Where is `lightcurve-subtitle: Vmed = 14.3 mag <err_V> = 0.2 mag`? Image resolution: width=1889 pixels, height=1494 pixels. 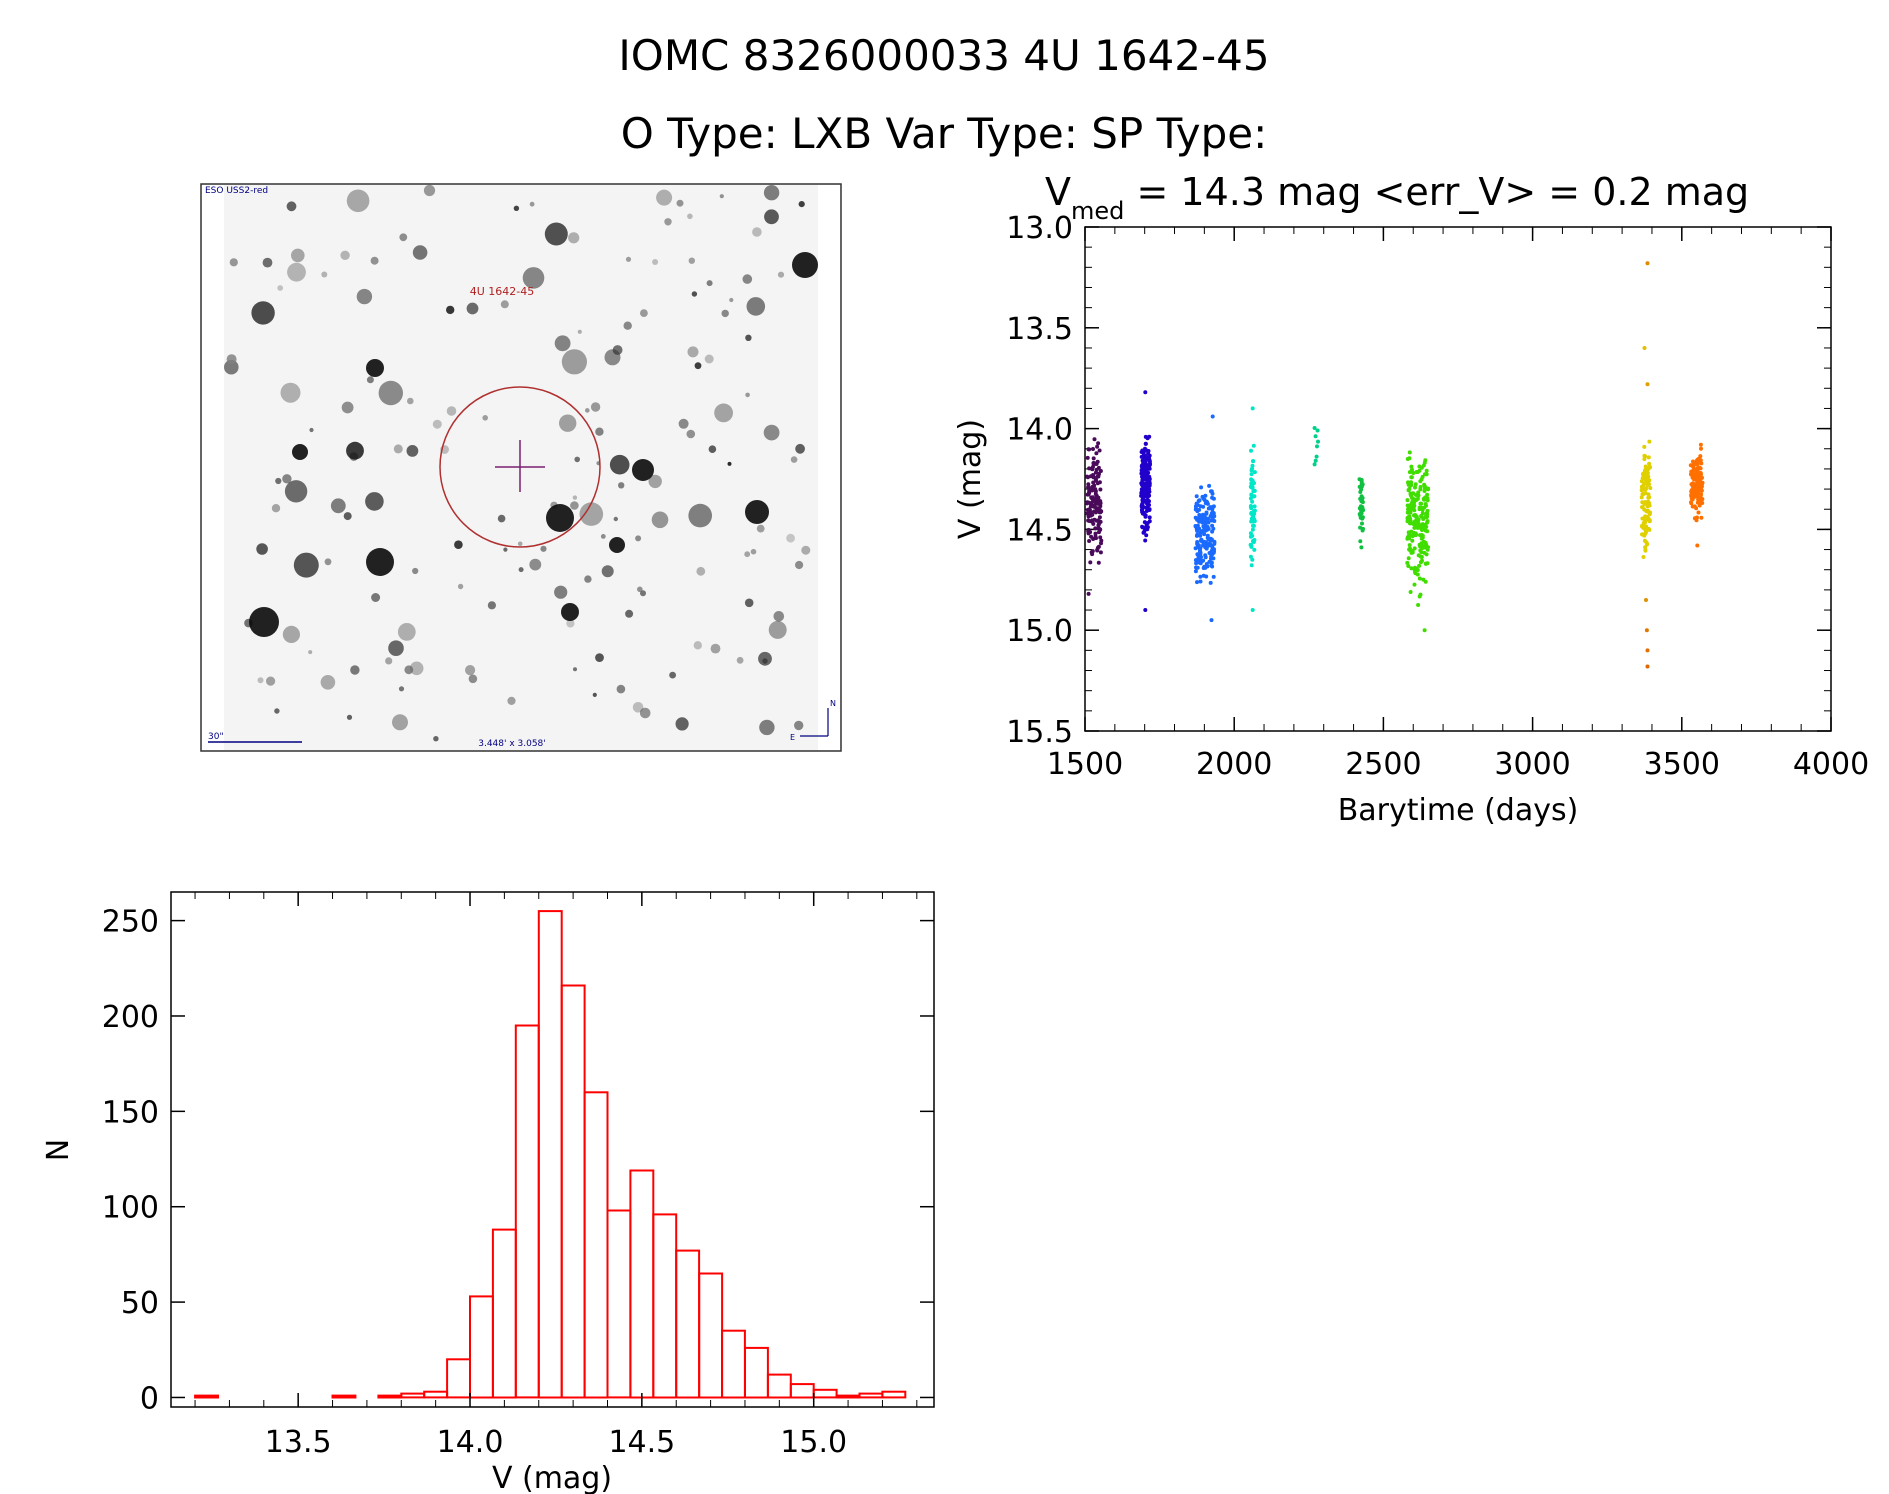
lightcurve-subtitle: Vmed = 14.3 mag <err_V> = 0.2 mag is located at coordinates (1397, 197).